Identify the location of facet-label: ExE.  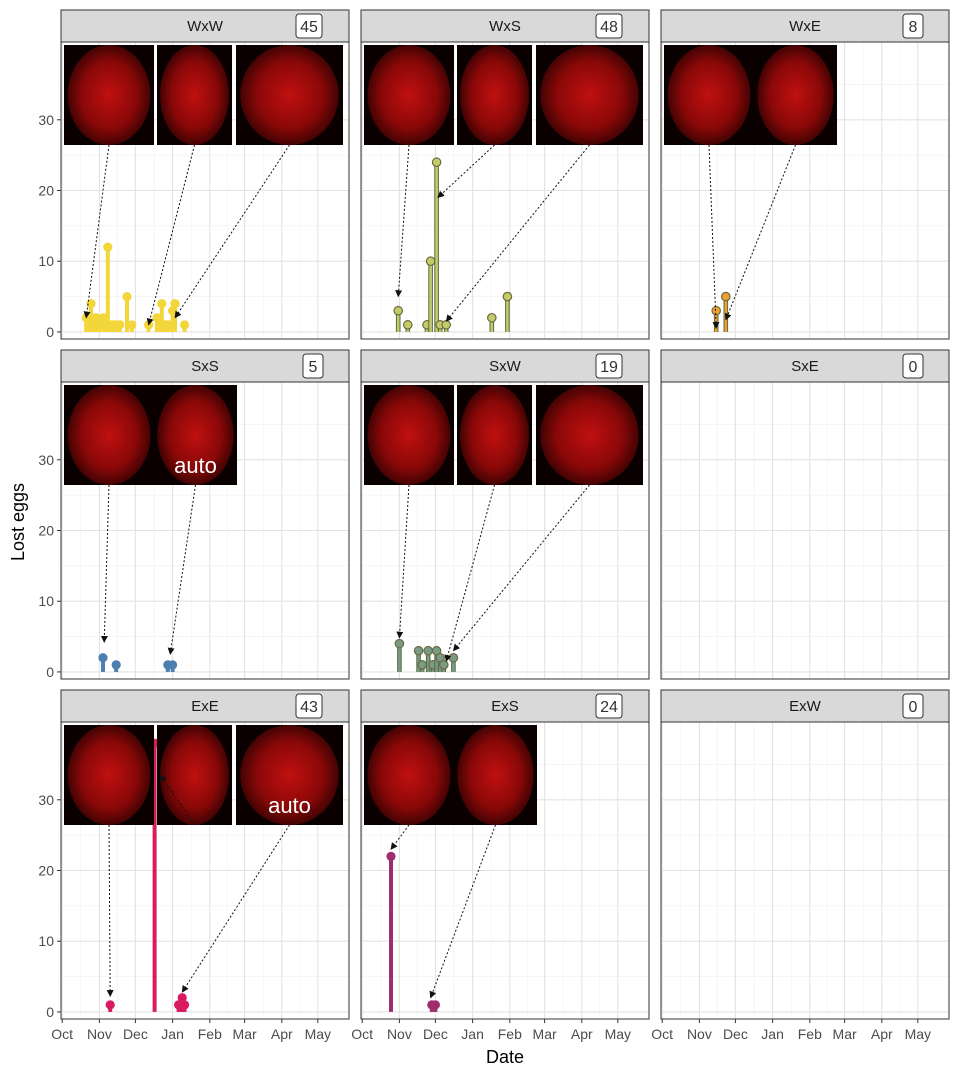
(205, 706).